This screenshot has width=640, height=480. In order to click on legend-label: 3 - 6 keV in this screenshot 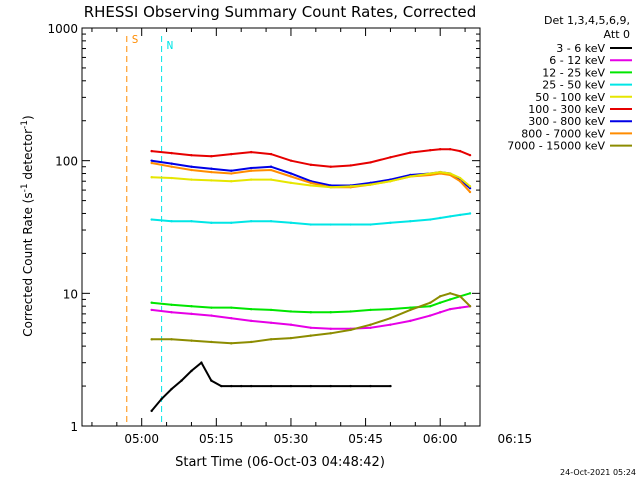, I will do `click(580, 48)`.